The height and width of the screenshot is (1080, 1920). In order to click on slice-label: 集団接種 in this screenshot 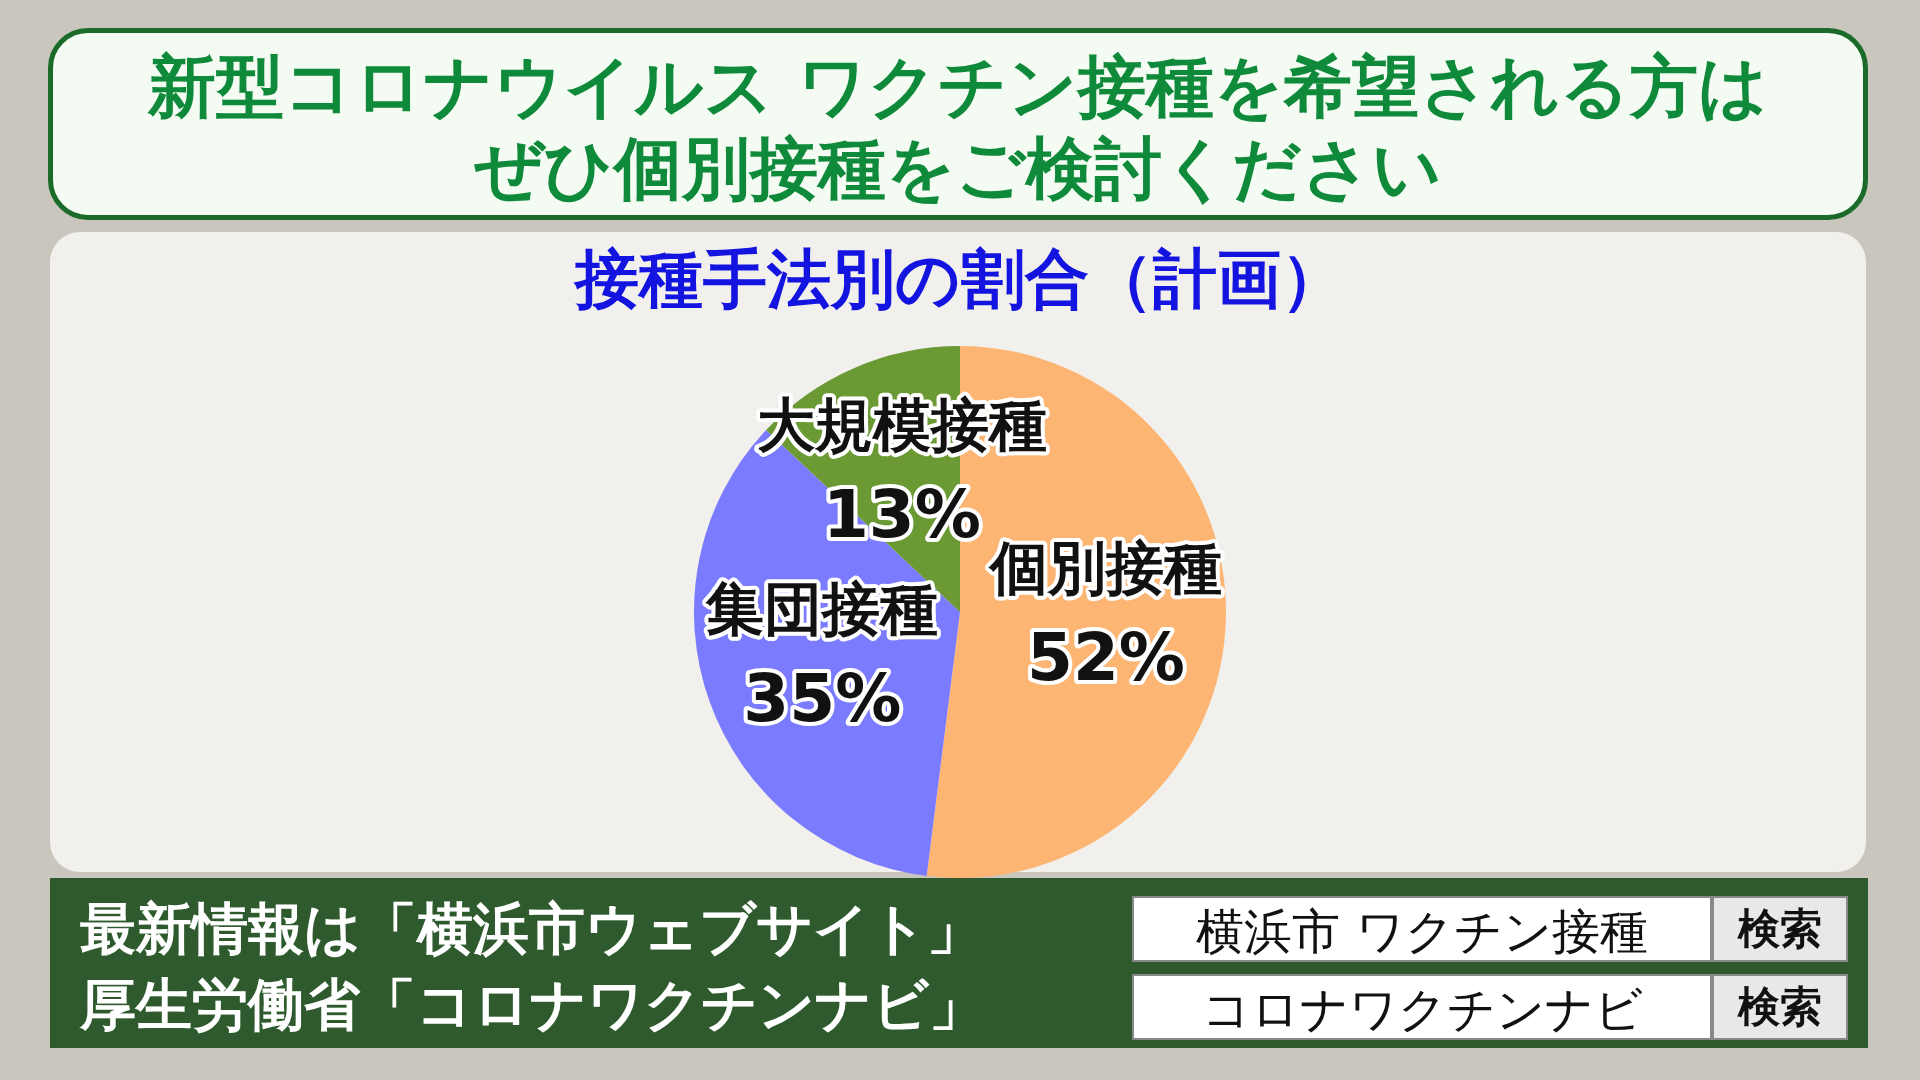, I will do `click(822, 608)`.